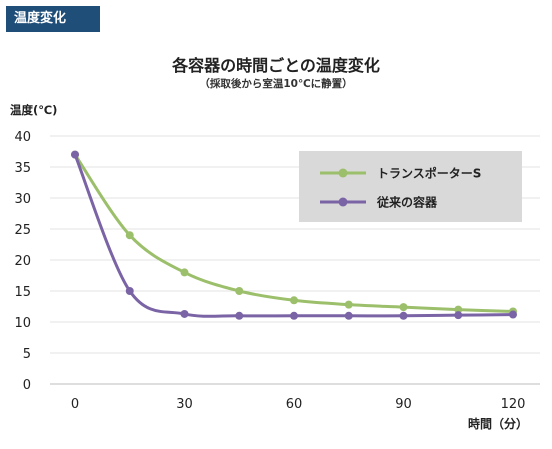  What do you see at coordinates (27, 354) in the screenshot?
I see `y-tick-label: 5` at bounding box center [27, 354].